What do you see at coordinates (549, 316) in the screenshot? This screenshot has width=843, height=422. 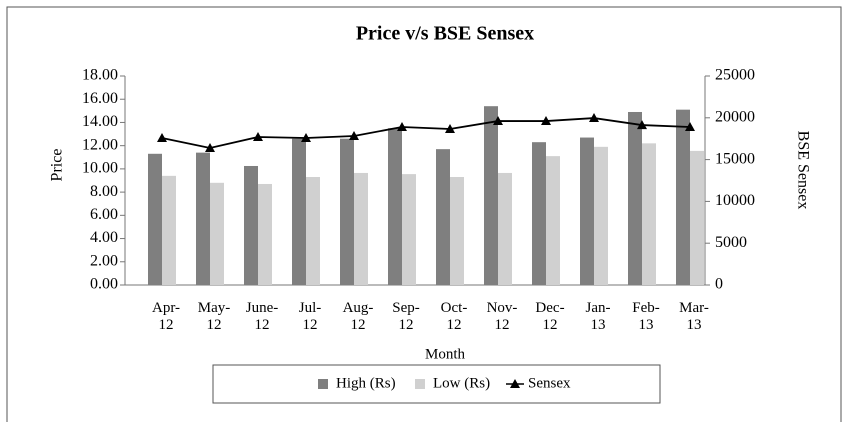 I see `x-tick-label: Dec-12` at bounding box center [549, 316].